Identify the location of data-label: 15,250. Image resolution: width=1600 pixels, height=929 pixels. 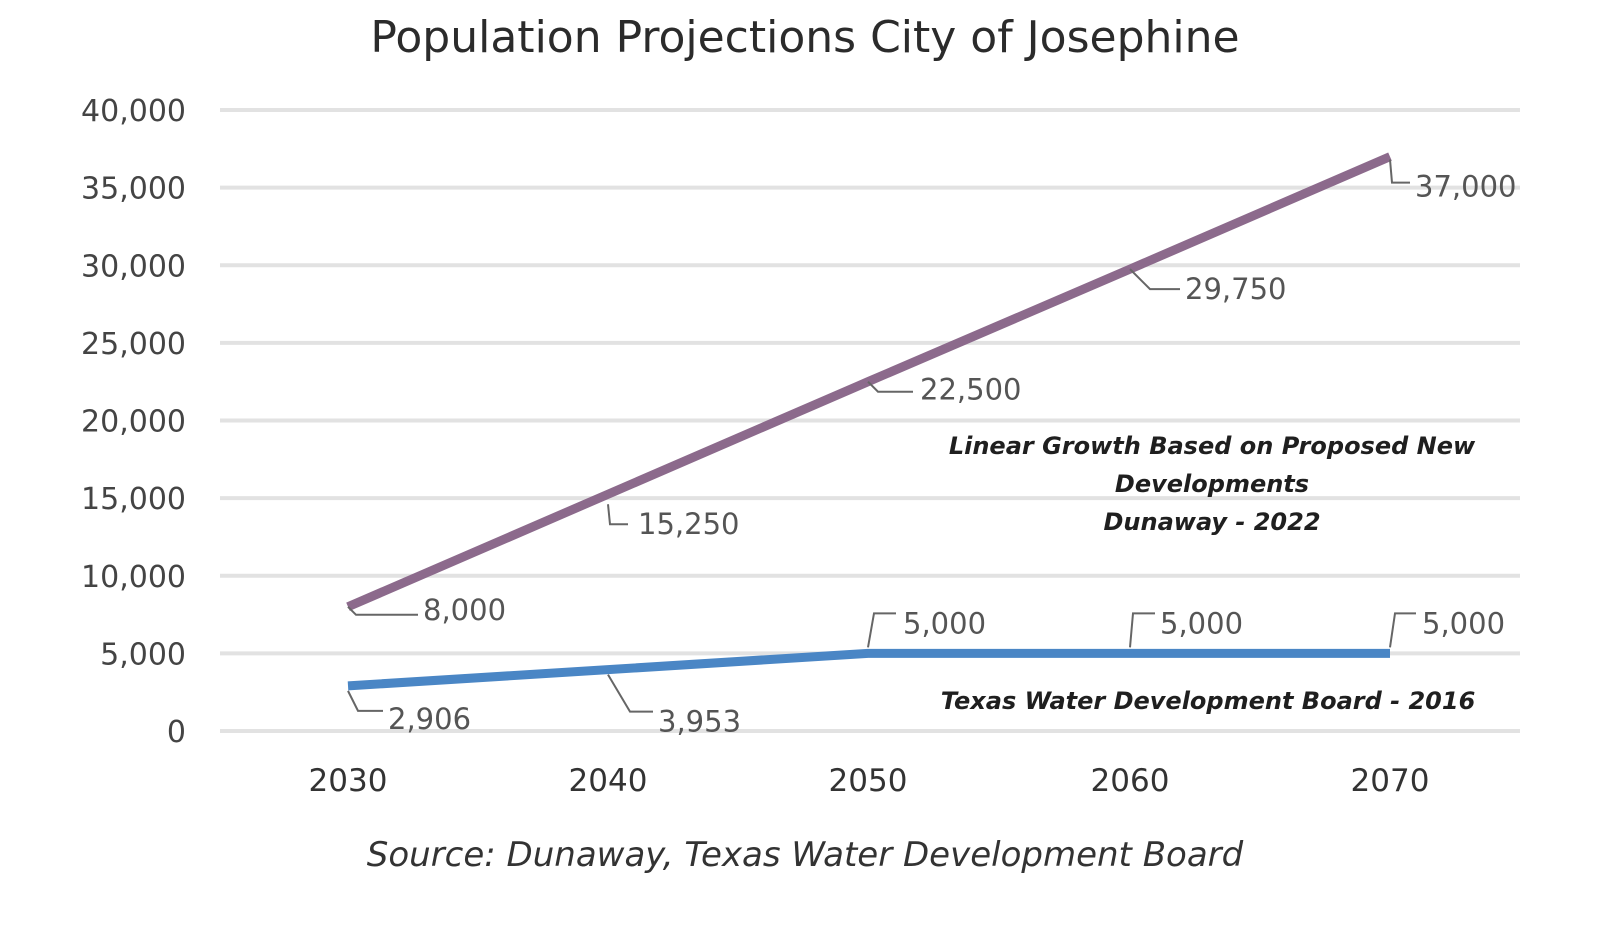
(688, 524).